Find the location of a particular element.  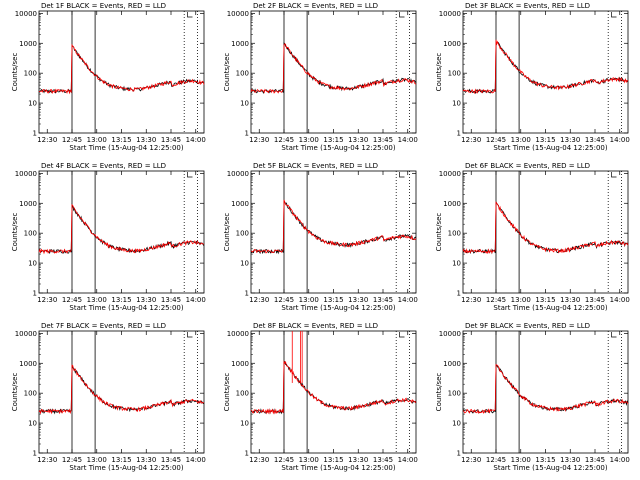

panel-title: Det 3F BLACK = Events, RED = LLD is located at coordinates (527, 6).